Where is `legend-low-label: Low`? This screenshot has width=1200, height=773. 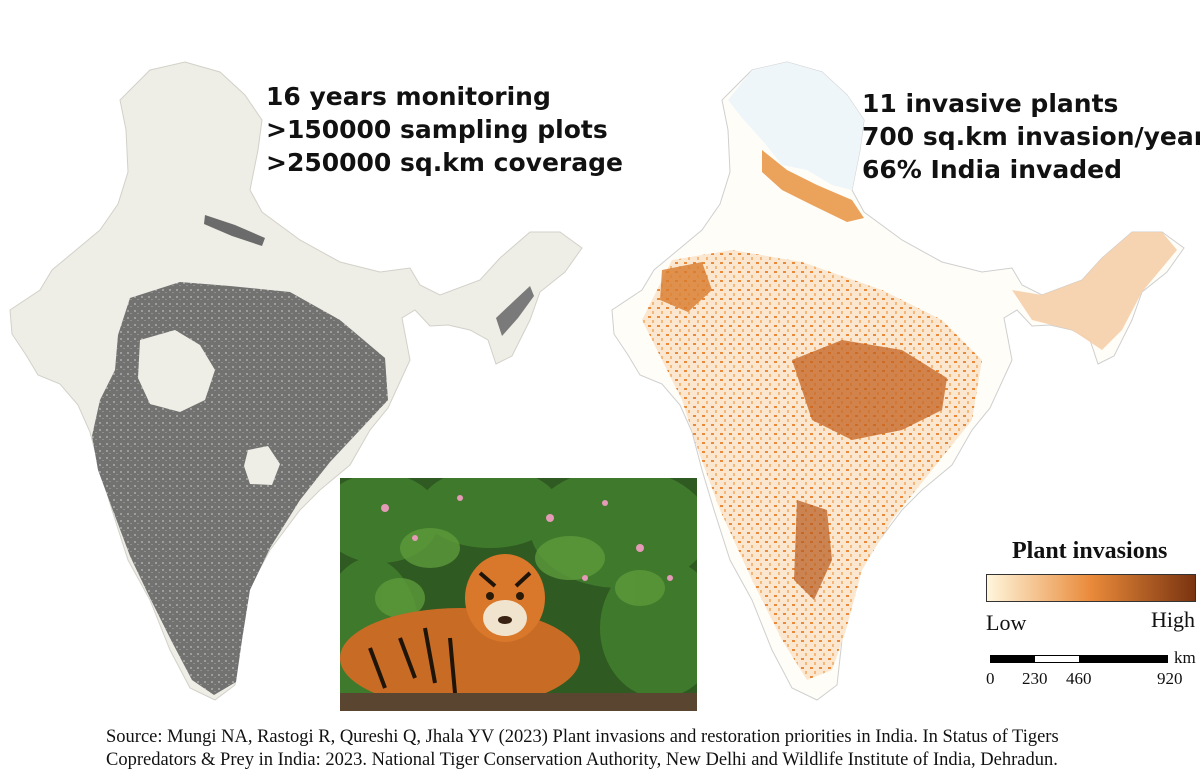 legend-low-label: Low is located at coordinates (1006, 622).